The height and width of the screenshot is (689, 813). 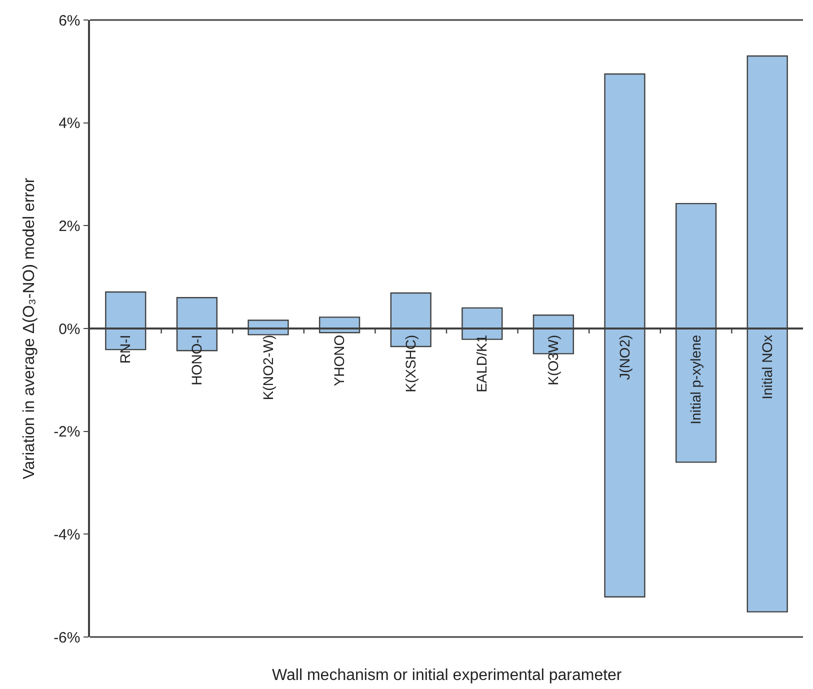 I want to click on y-tick-label: -2%, so click(x=67, y=432).